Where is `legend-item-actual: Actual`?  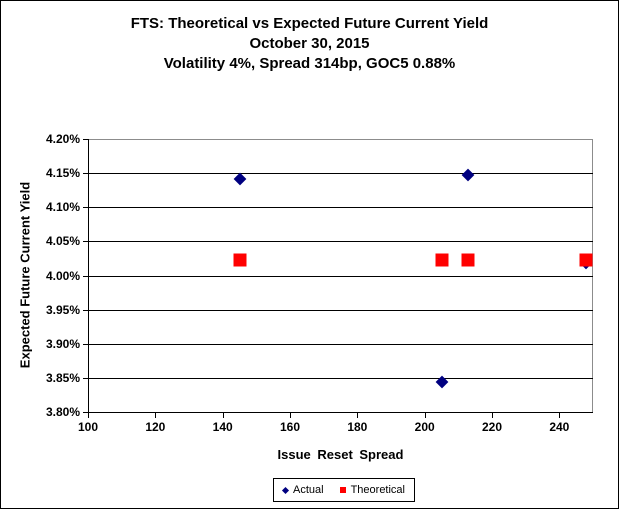
legend-item-actual: Actual is located at coordinates (302, 490).